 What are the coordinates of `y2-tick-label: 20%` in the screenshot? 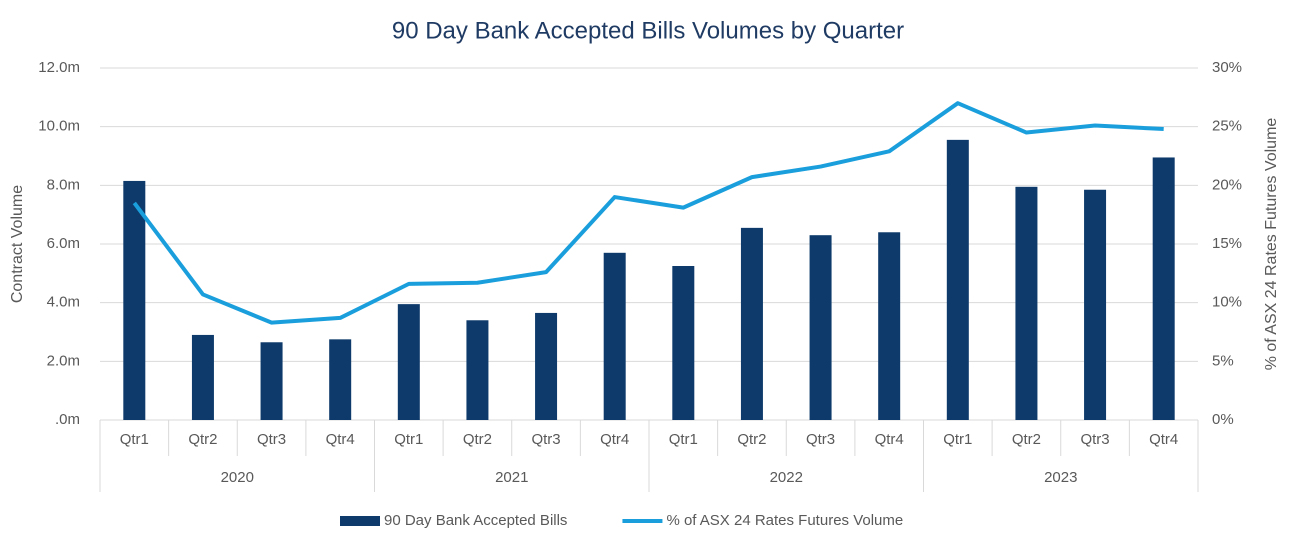 It's located at (1227, 184).